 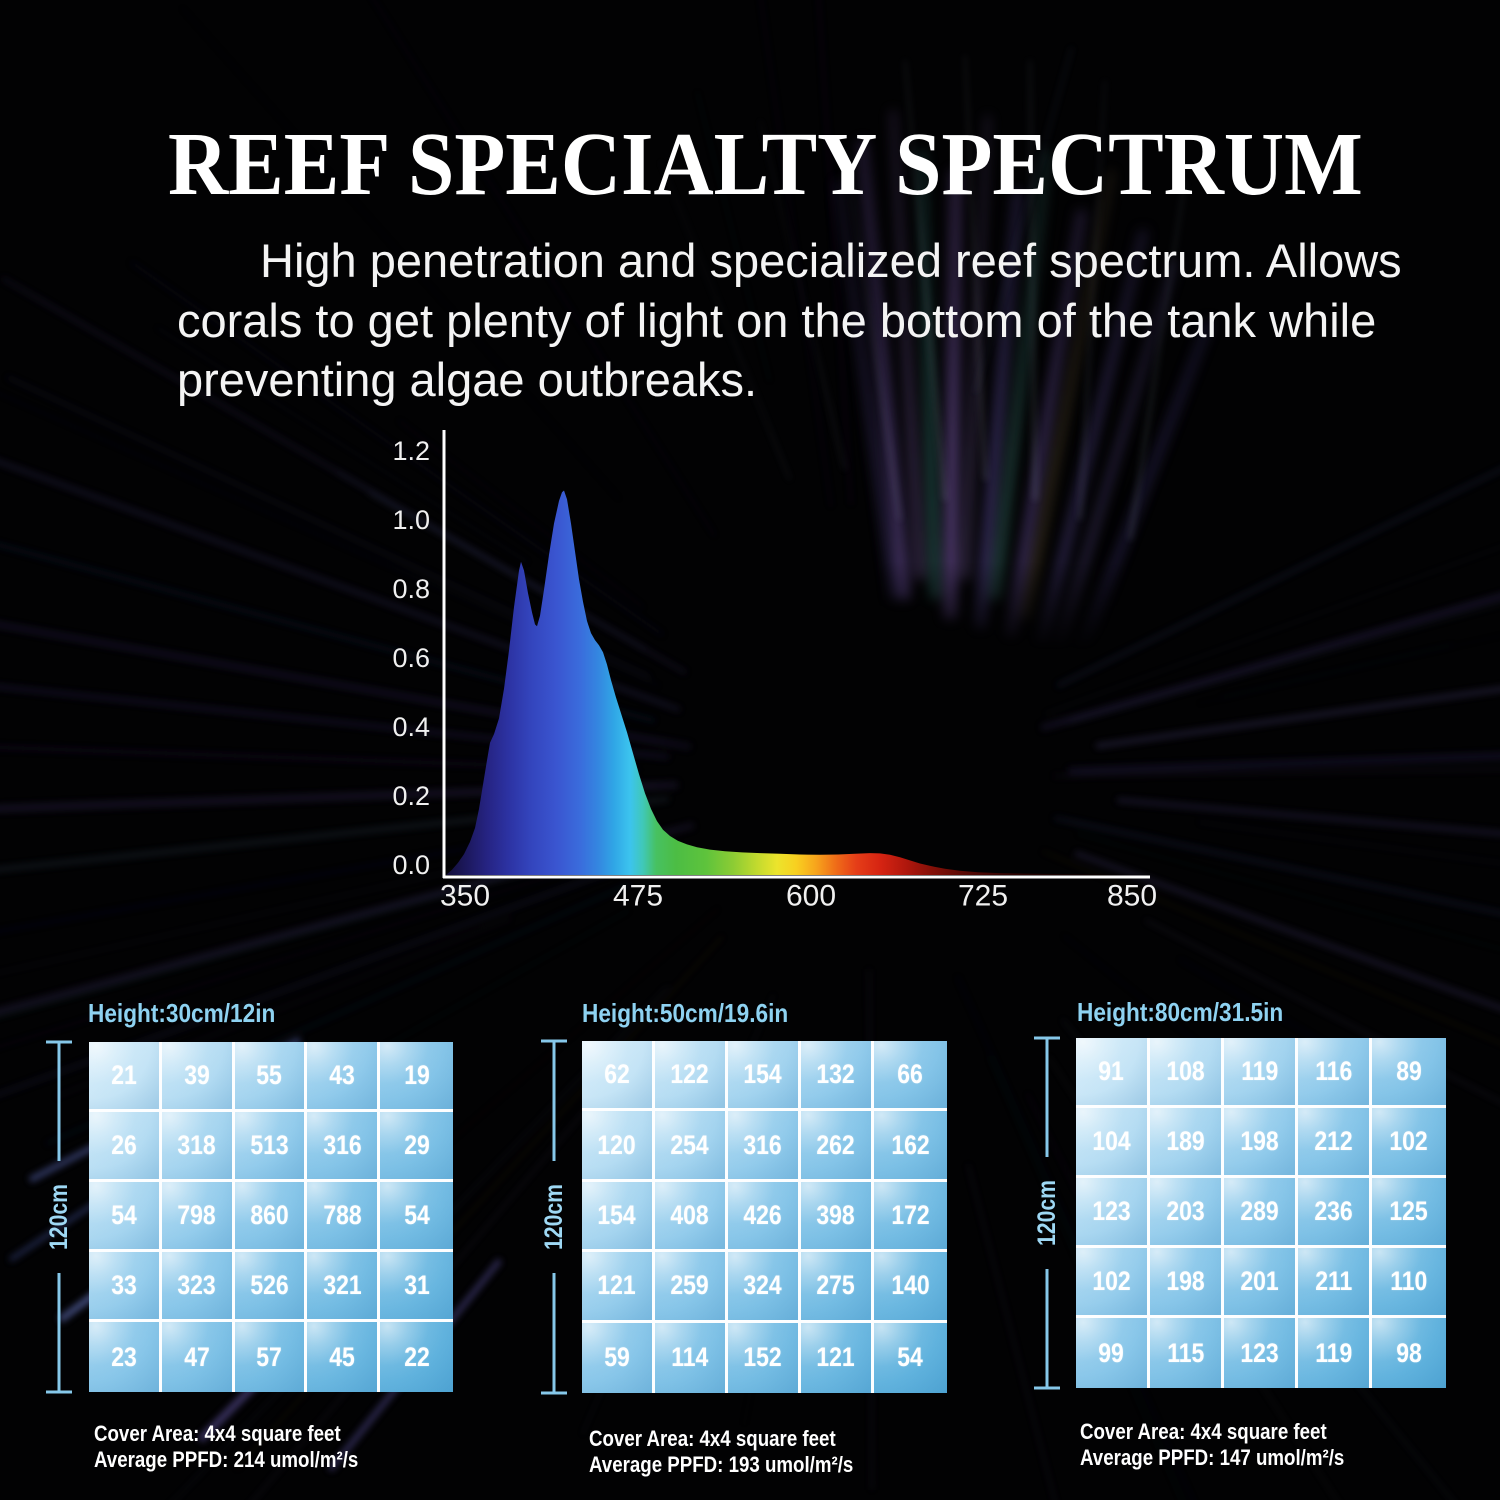 What do you see at coordinates (983, 896) in the screenshot?
I see `svg-text: 725` at bounding box center [983, 896].